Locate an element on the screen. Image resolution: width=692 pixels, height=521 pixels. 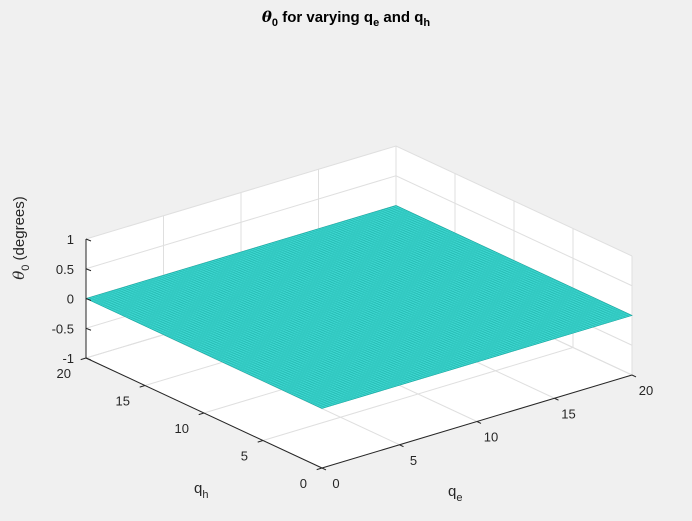
x-tick-label: 0 is located at coordinates (335, 483).